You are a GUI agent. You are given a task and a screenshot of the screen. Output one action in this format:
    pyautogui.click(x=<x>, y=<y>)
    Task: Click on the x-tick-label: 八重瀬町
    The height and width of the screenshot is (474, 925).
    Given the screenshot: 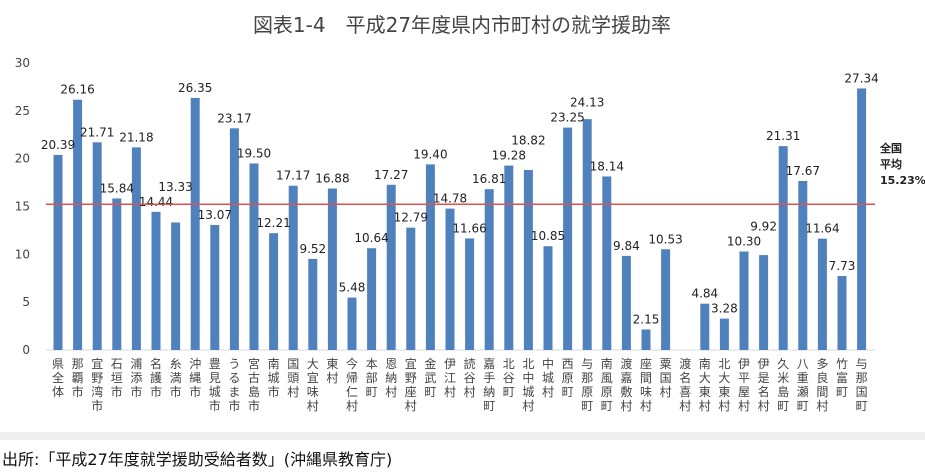 What is the action you would take?
    pyautogui.click(x=803, y=385)
    